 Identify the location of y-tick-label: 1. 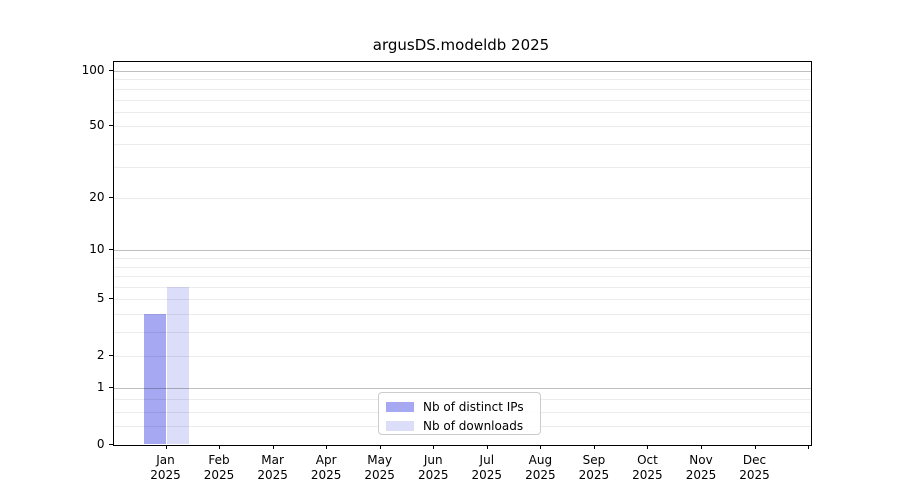
(100, 387).